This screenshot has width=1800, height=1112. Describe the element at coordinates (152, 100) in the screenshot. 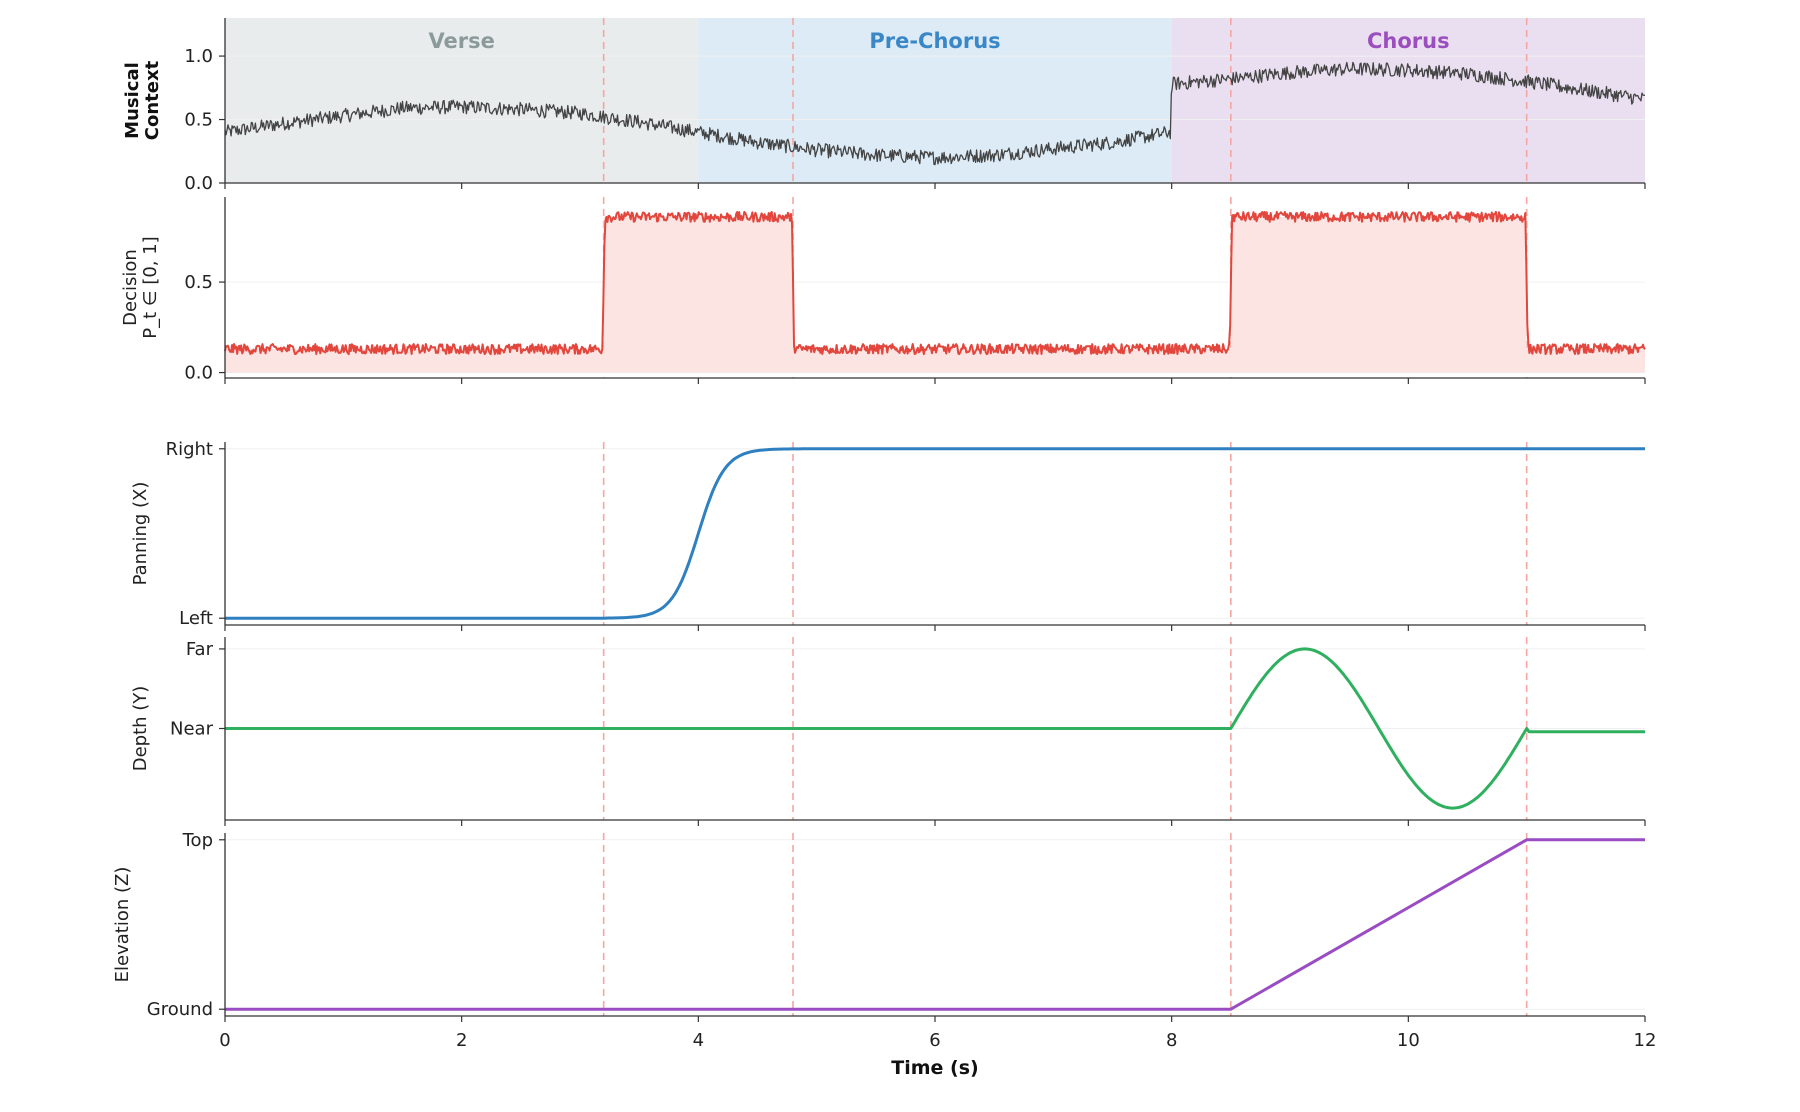

I see `y-axis-label: Context` at that location.